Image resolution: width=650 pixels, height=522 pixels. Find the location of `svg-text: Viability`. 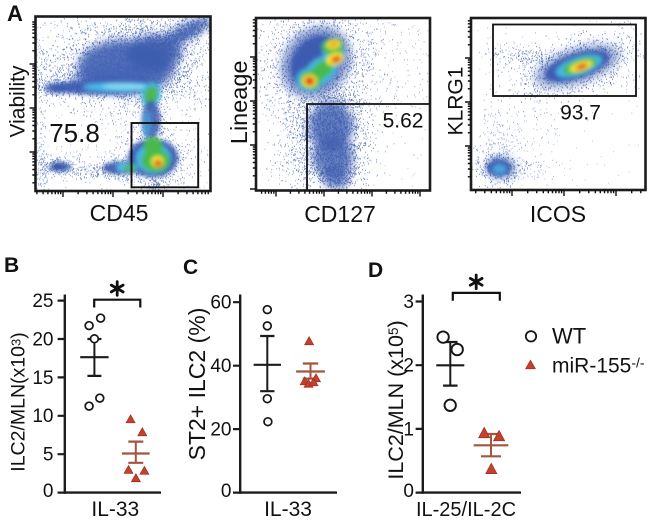

svg-text: Viability is located at coordinates (18, 101).